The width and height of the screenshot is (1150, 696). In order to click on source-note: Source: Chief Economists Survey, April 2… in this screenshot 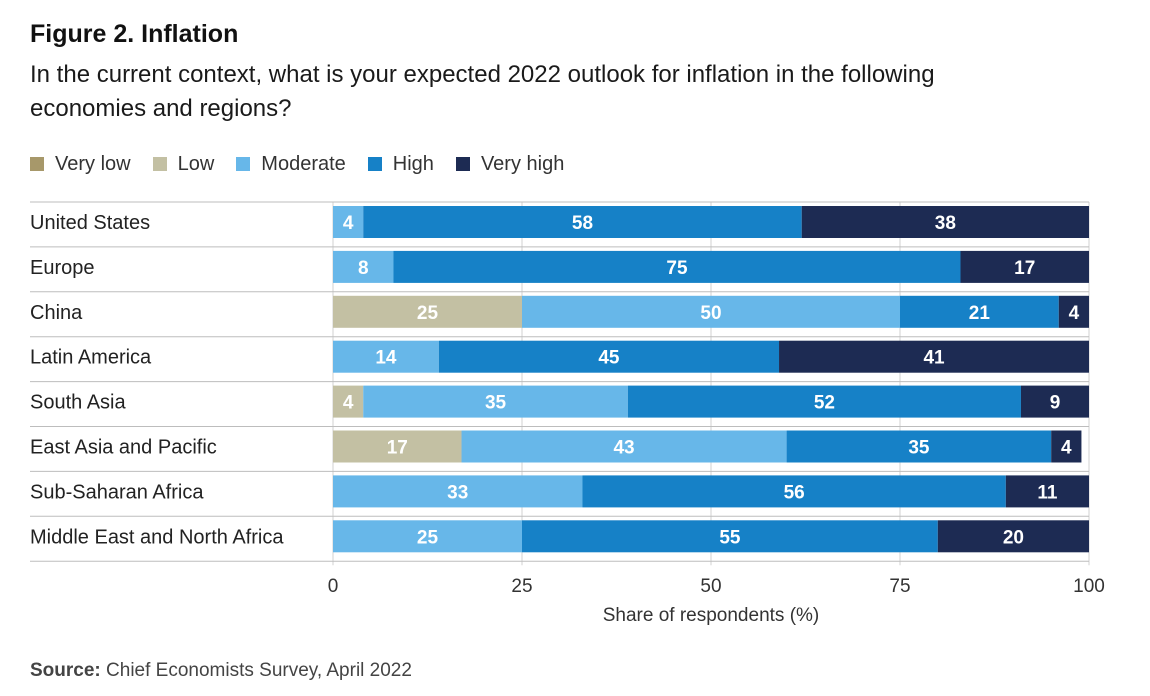, I will do `click(221, 671)`.